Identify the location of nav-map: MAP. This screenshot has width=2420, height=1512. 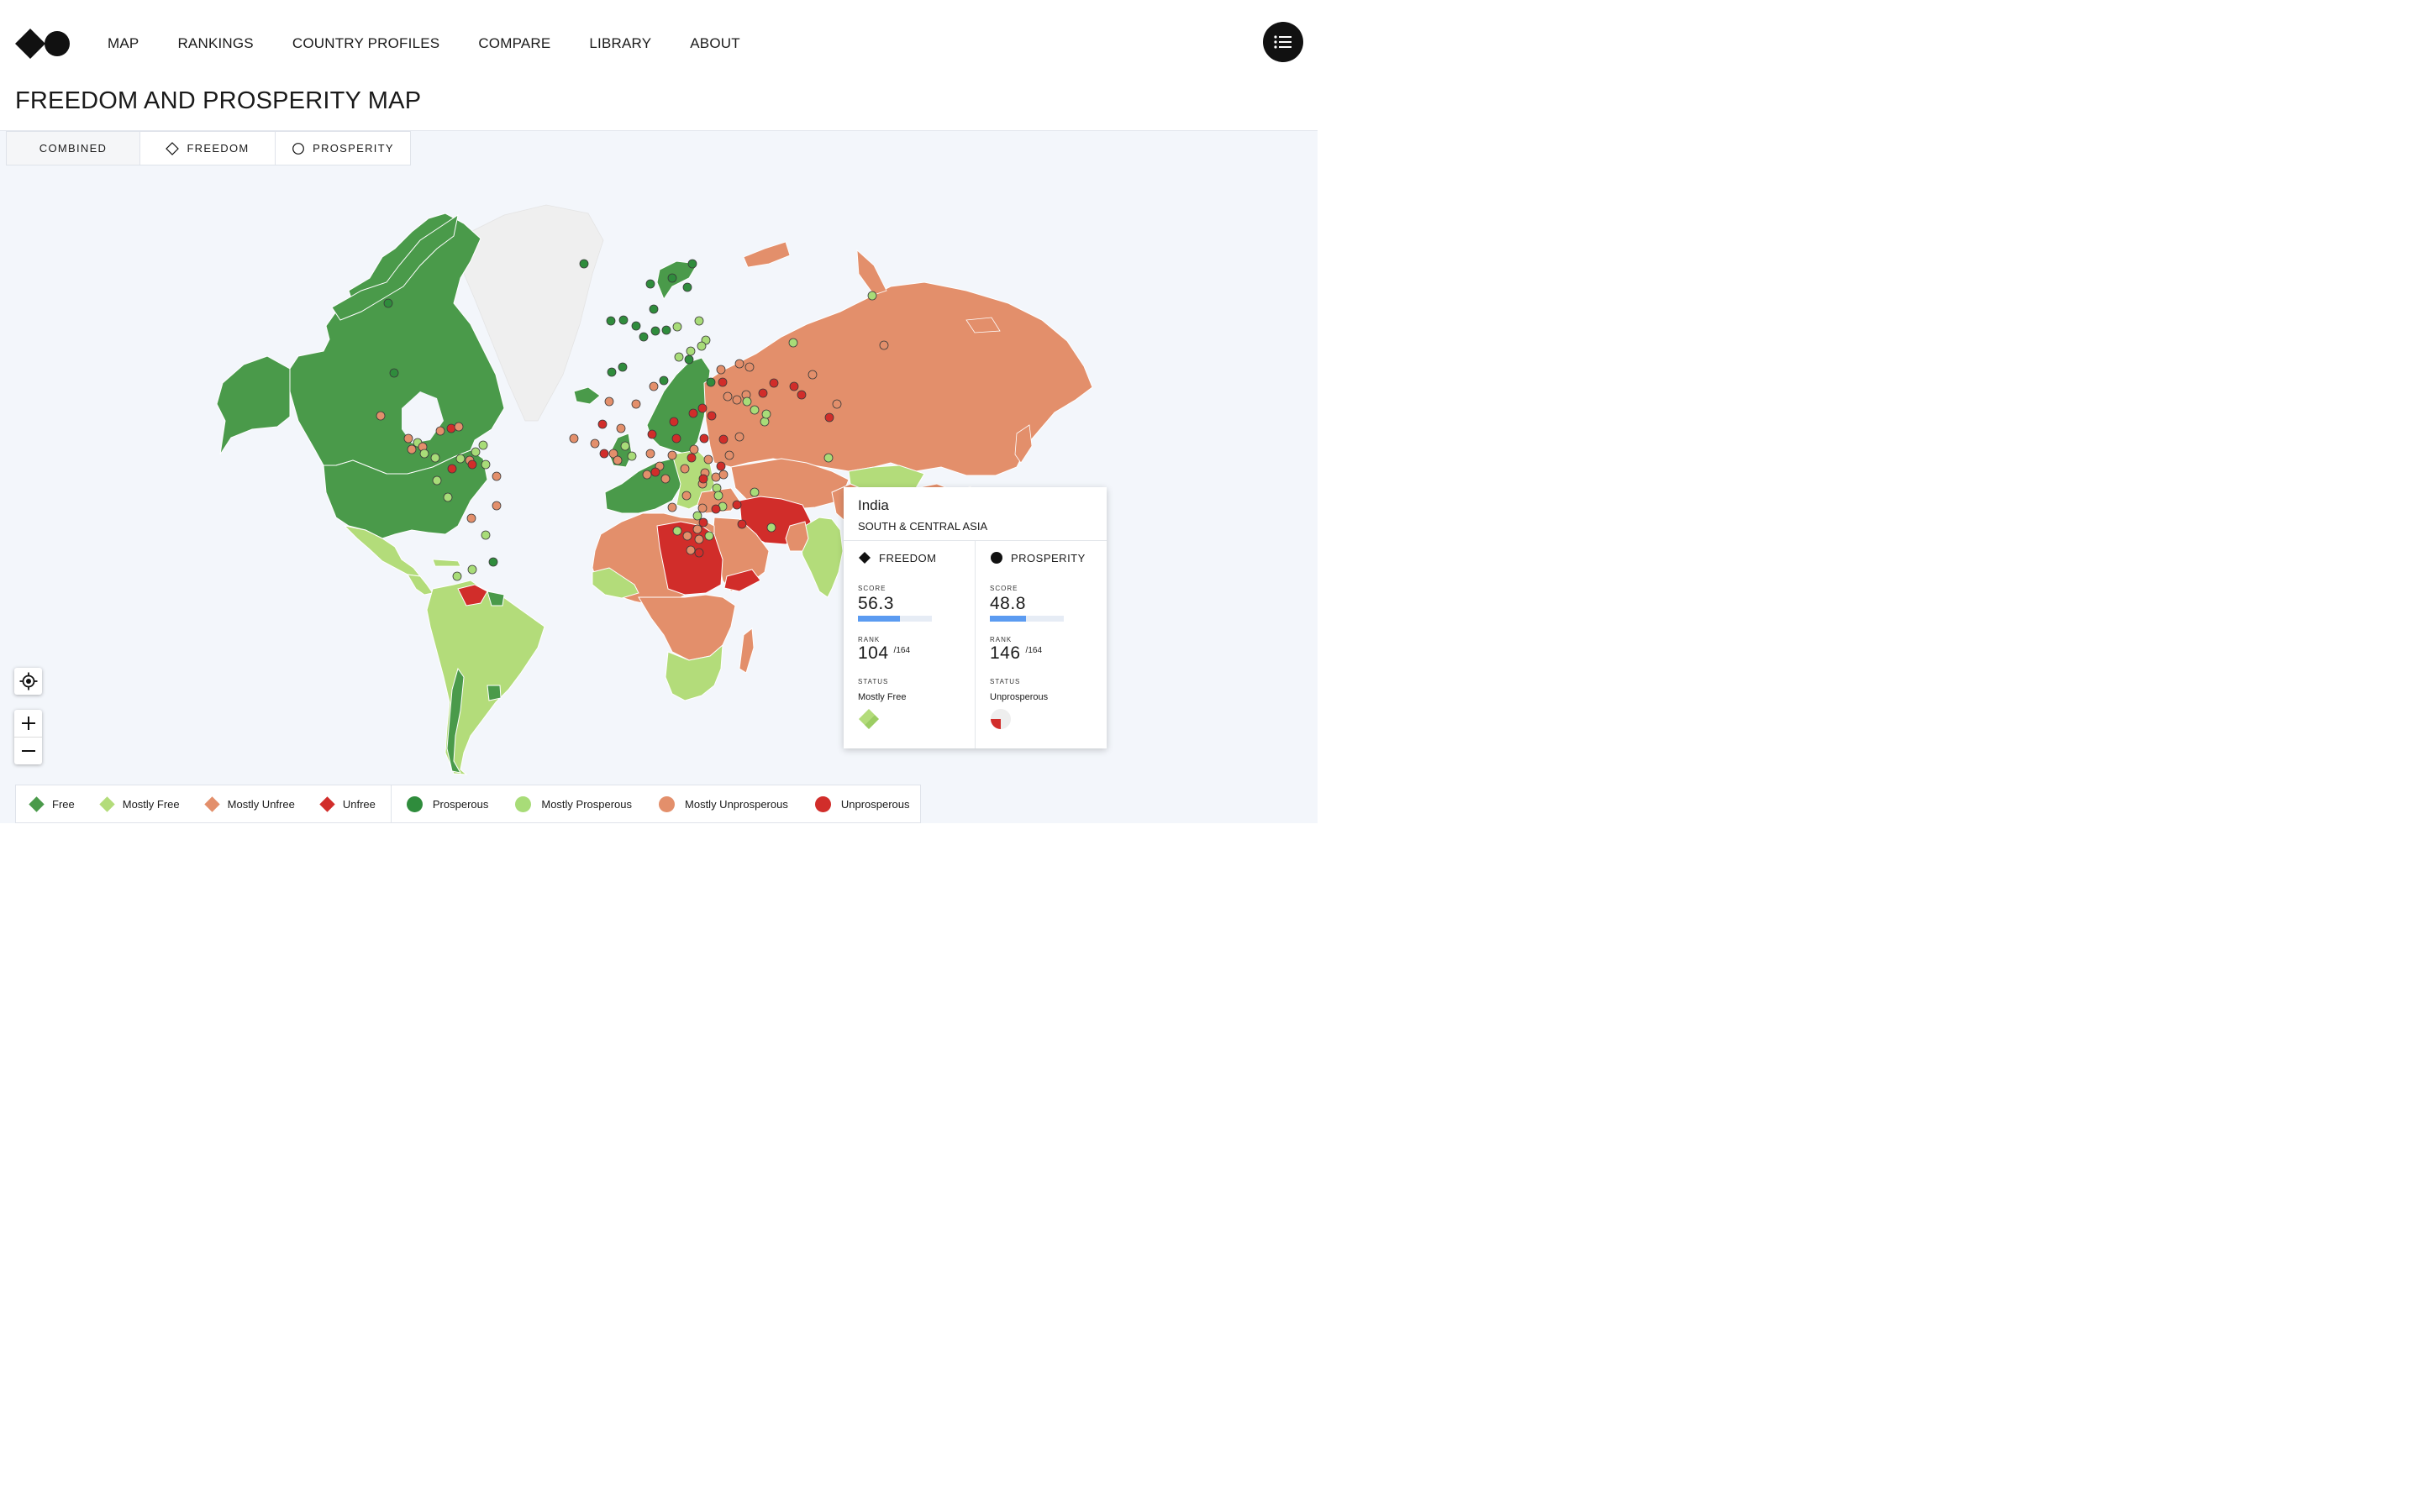
(124, 43).